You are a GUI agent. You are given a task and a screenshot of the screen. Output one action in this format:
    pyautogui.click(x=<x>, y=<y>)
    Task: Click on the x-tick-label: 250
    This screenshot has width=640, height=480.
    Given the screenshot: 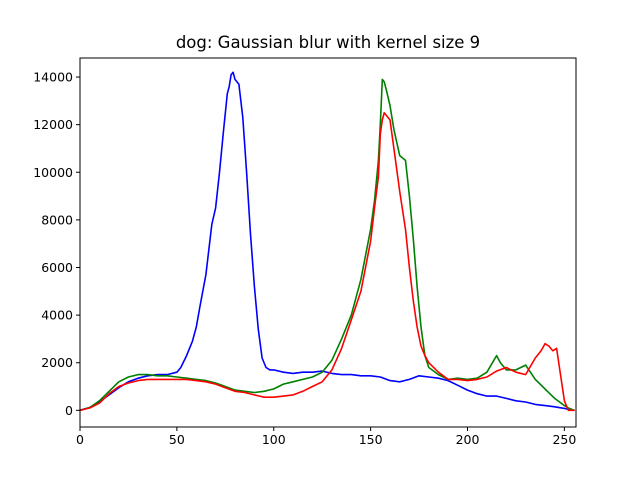 What is the action you would take?
    pyautogui.click(x=564, y=439)
    